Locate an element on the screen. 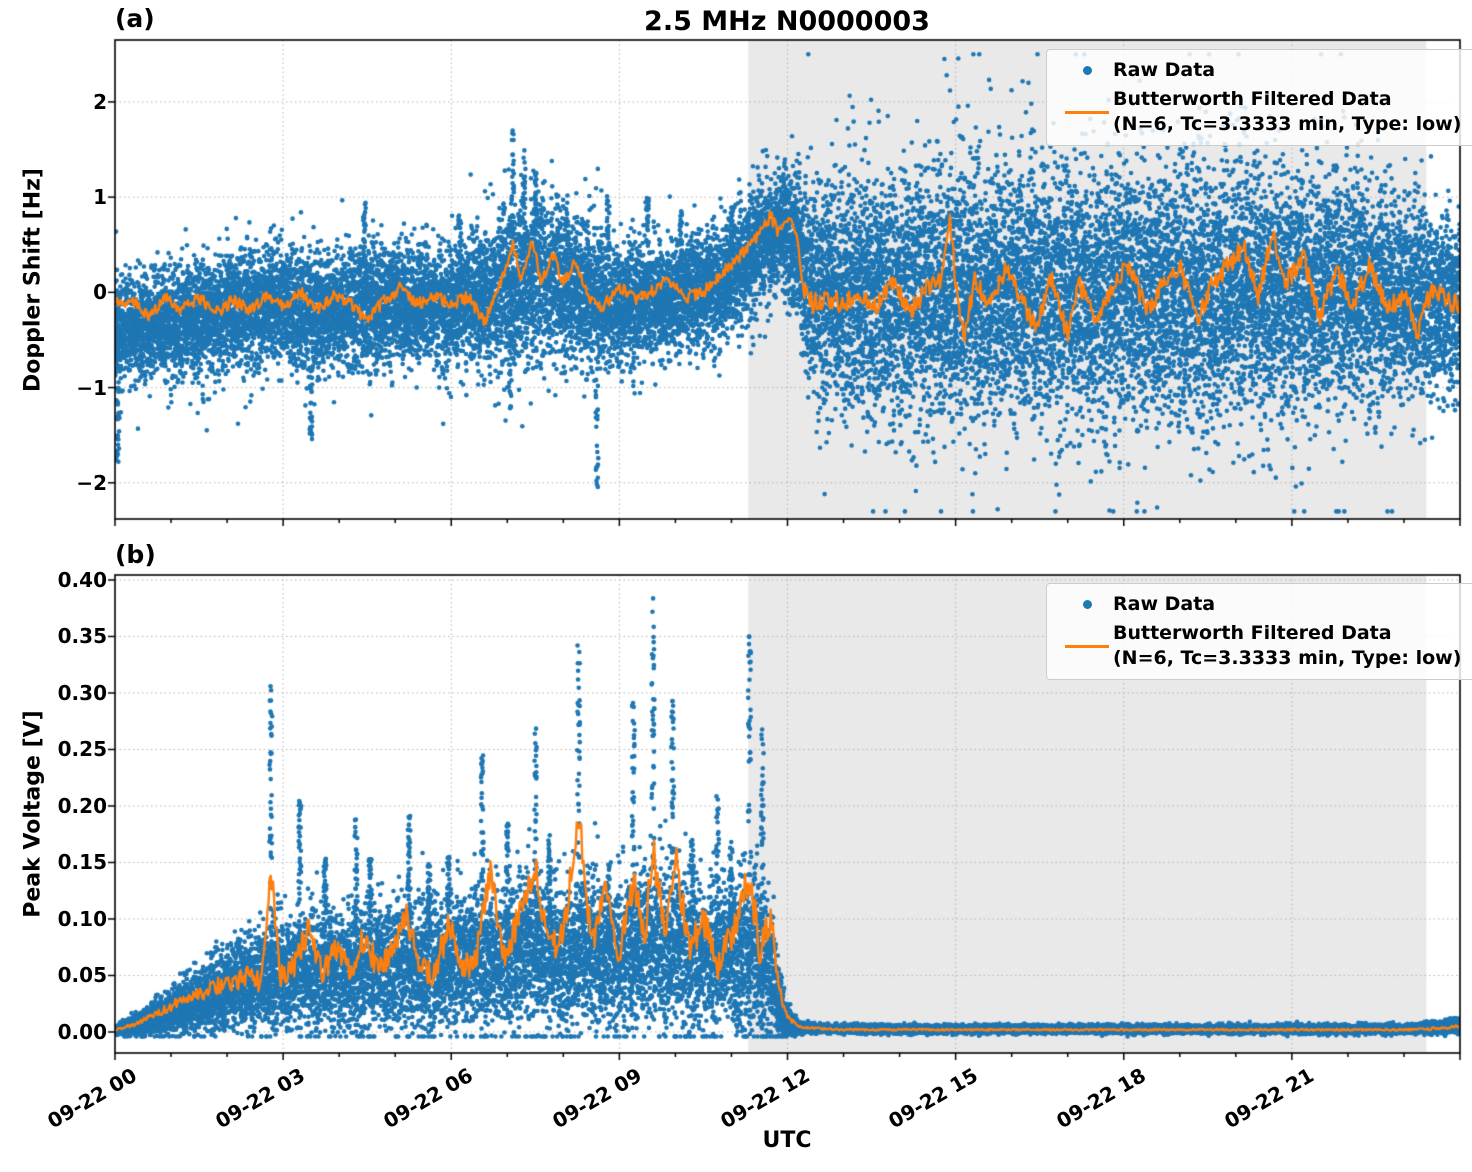  y-tick-label: 0.30 is located at coordinates (82, 692).